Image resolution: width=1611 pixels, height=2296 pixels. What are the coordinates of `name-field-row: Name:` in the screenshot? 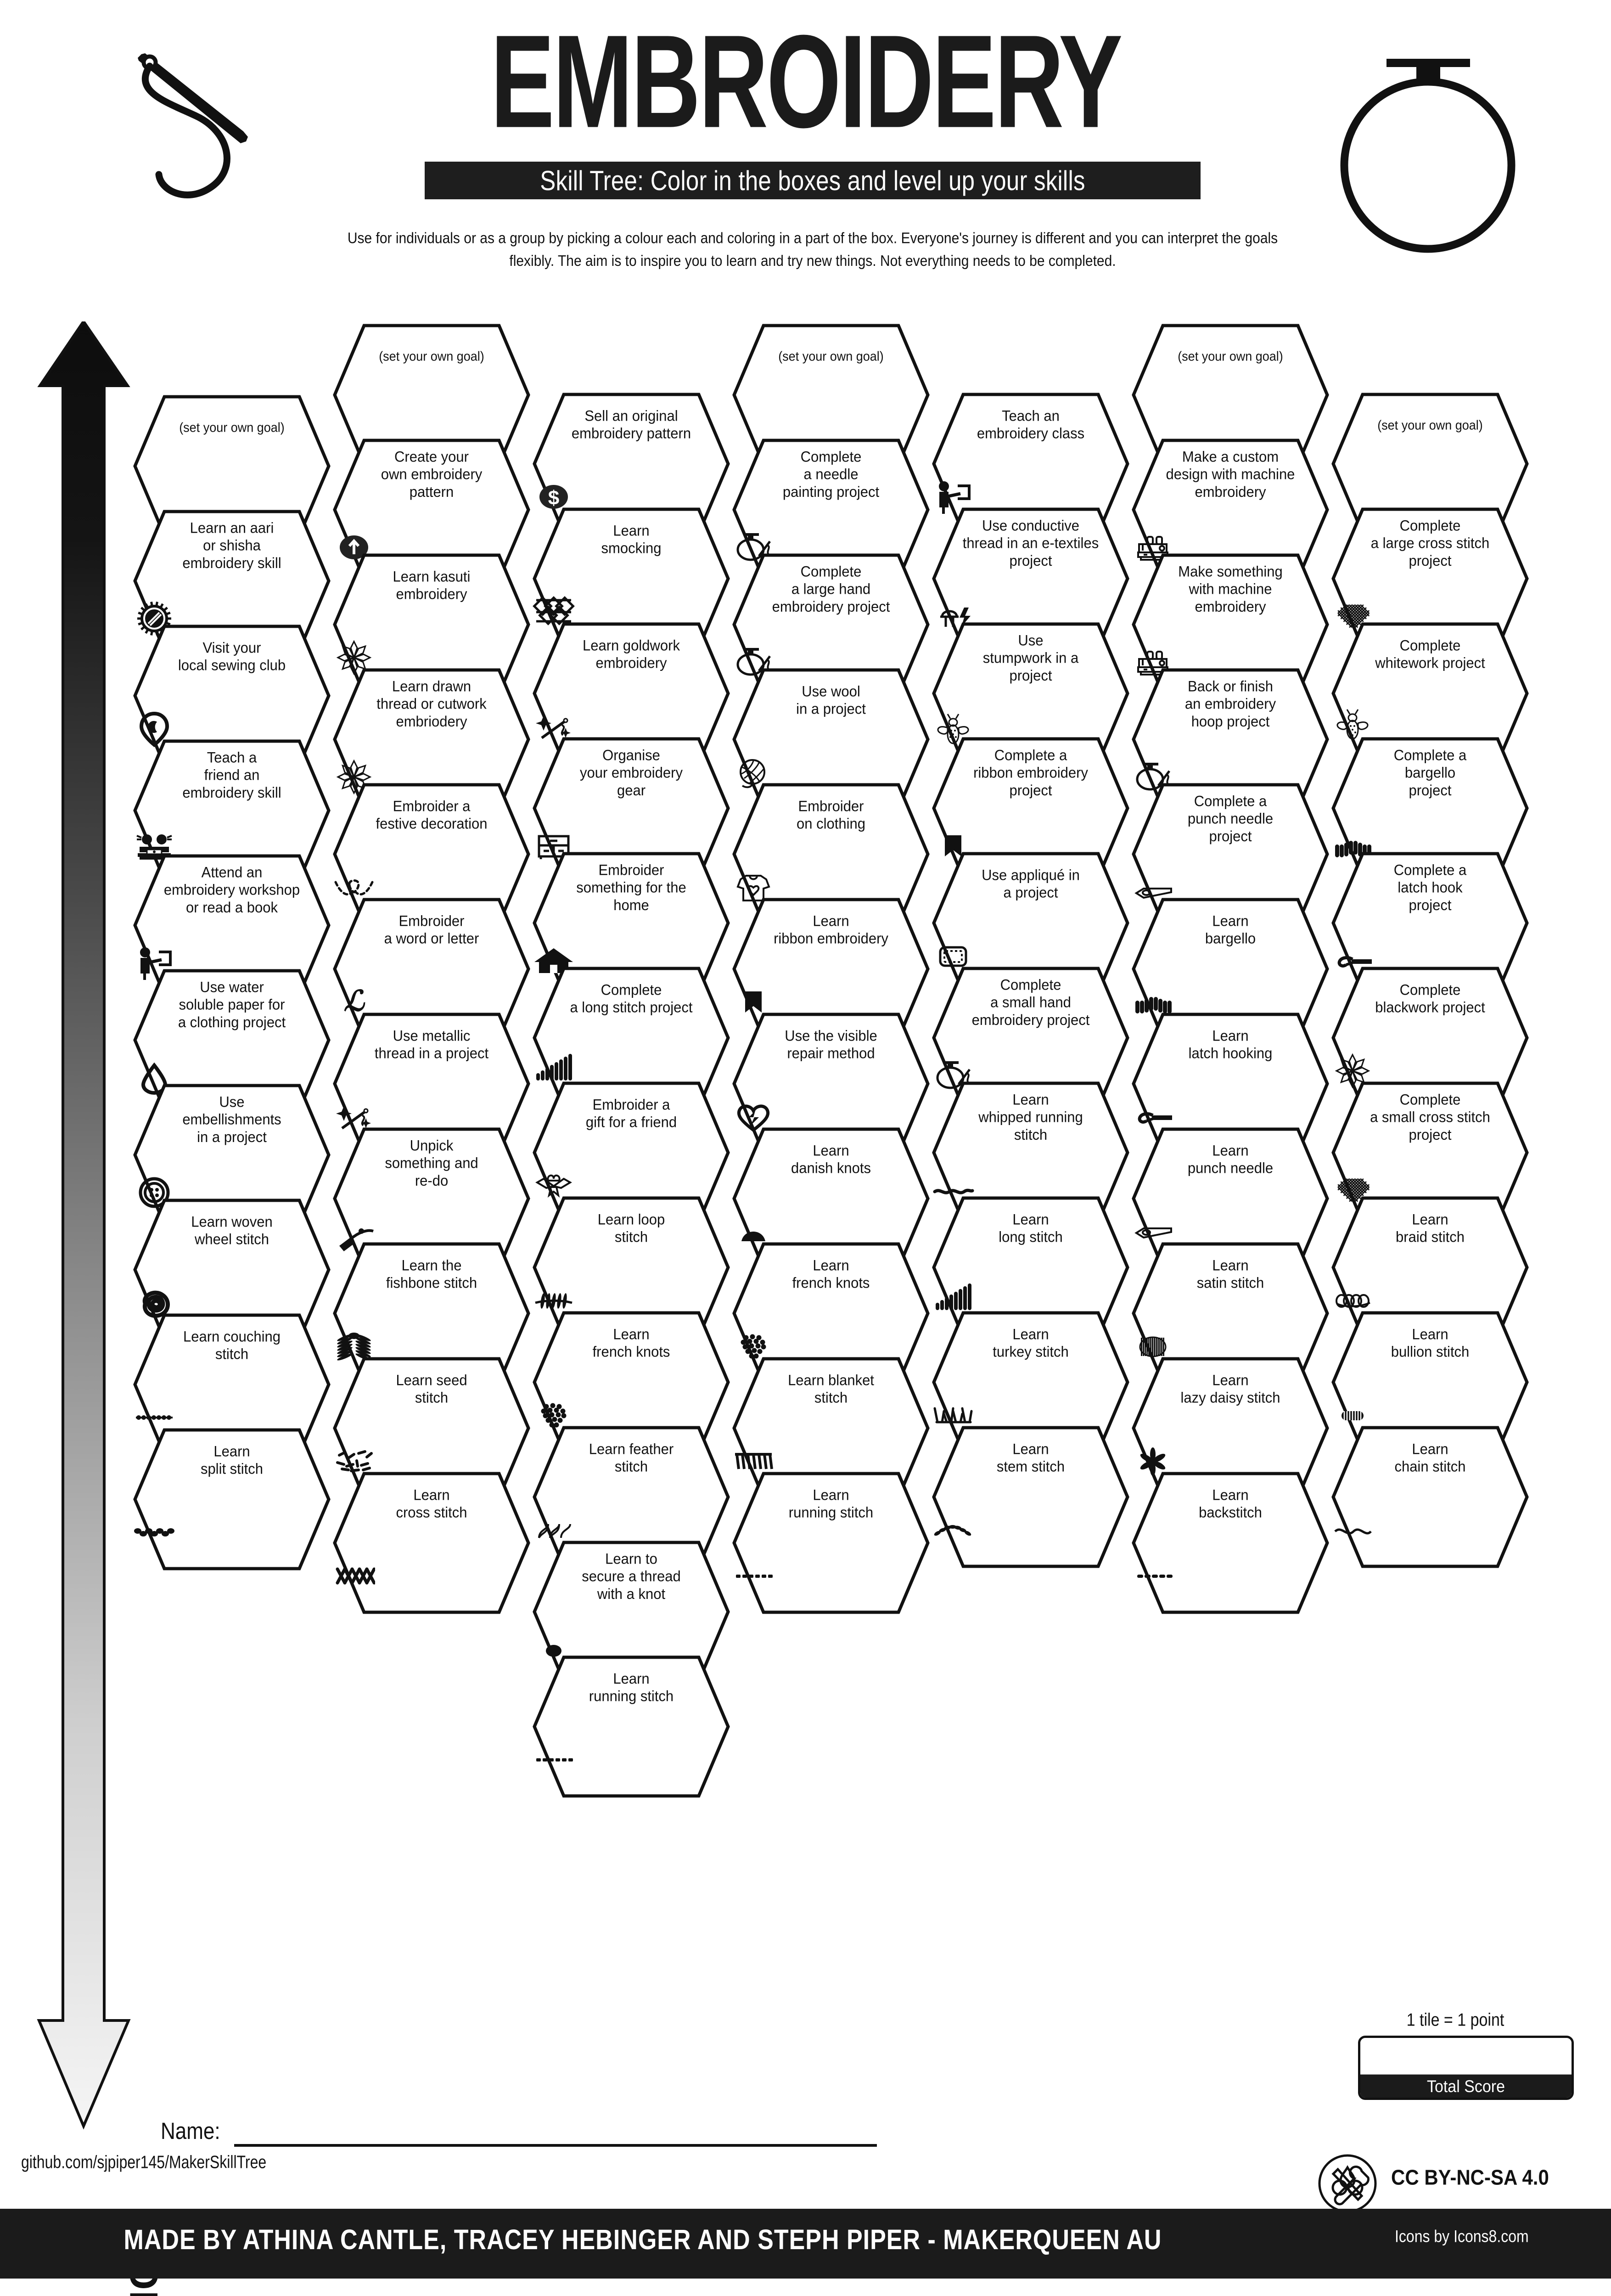 It's located at (551, 2133).